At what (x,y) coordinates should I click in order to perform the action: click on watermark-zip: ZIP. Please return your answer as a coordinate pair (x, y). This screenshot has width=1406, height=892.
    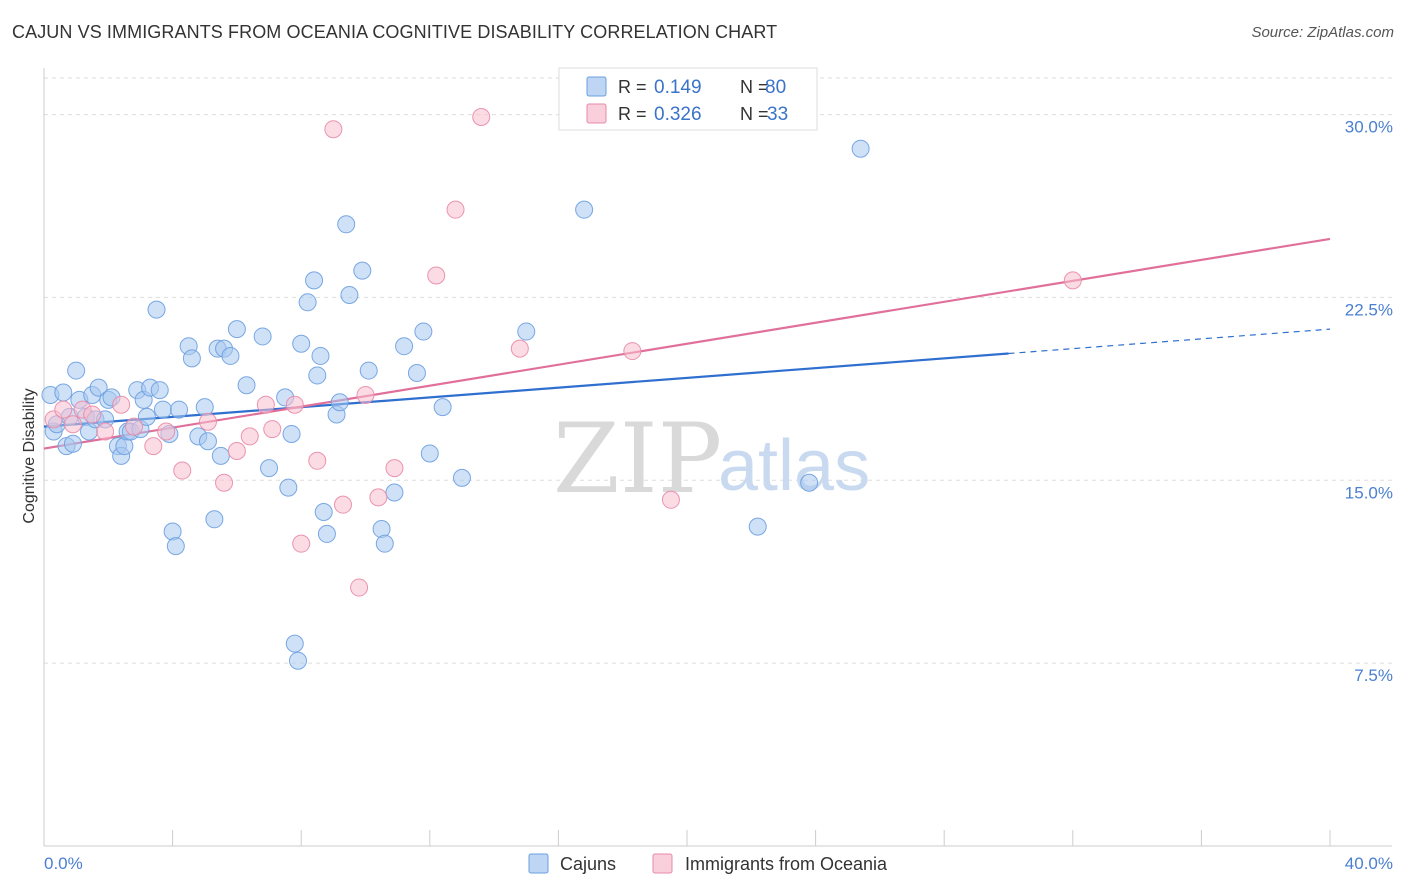
    Looking at the image, I should click on (637, 459).